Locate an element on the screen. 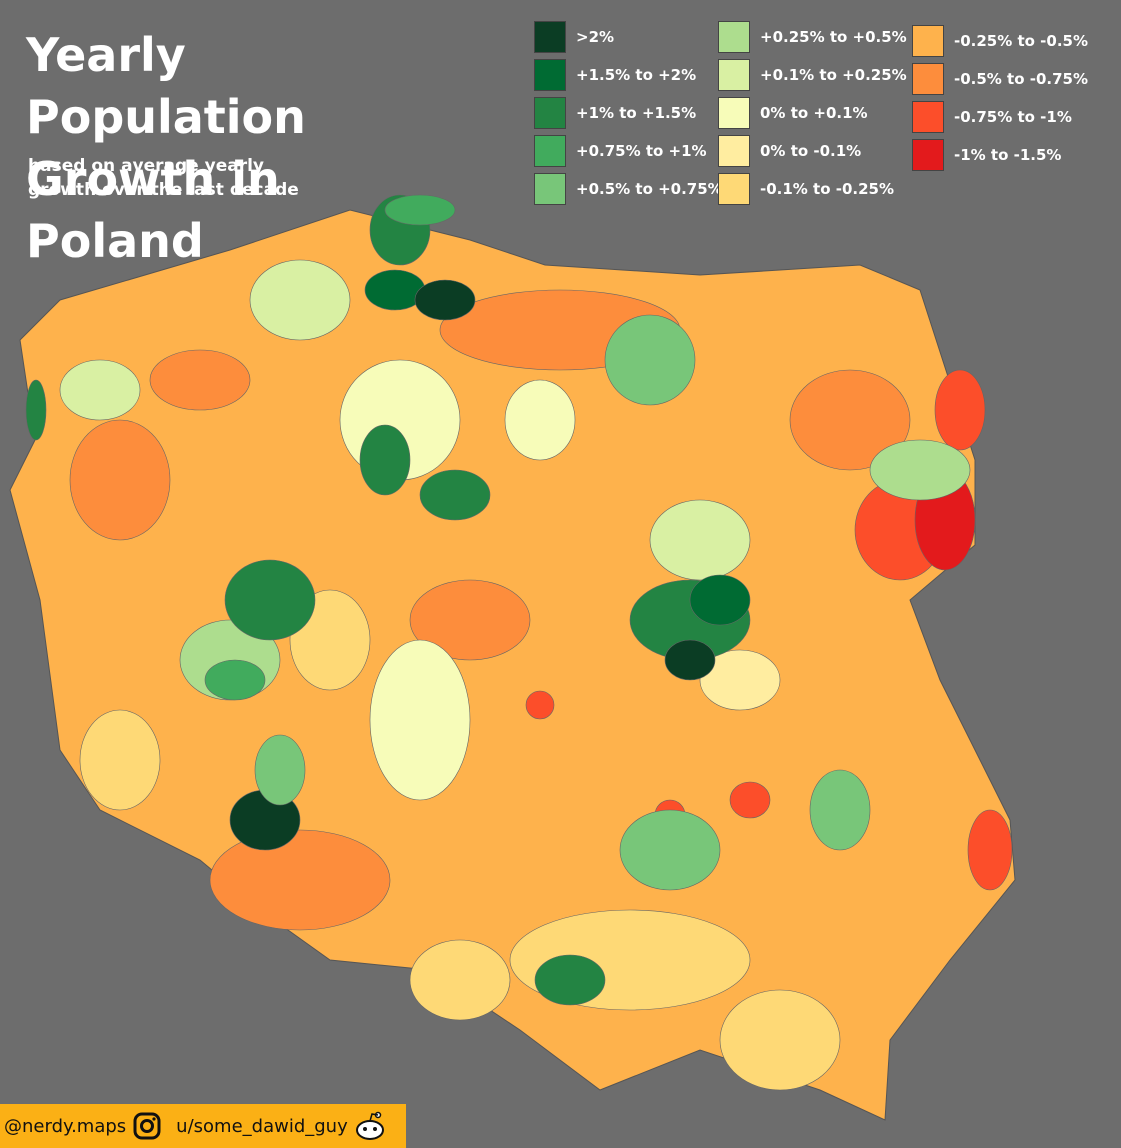  legend-label: +0.25% to +0.5% is located at coordinates (833, 37).